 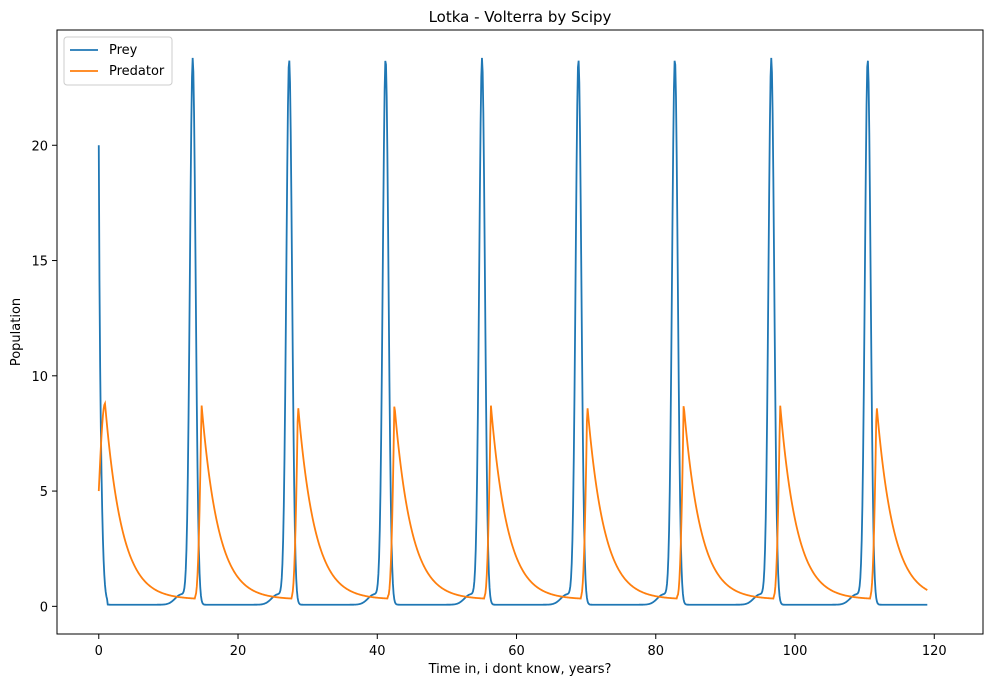 What do you see at coordinates (934, 651) in the screenshot?
I see `x-tick-label: 120` at bounding box center [934, 651].